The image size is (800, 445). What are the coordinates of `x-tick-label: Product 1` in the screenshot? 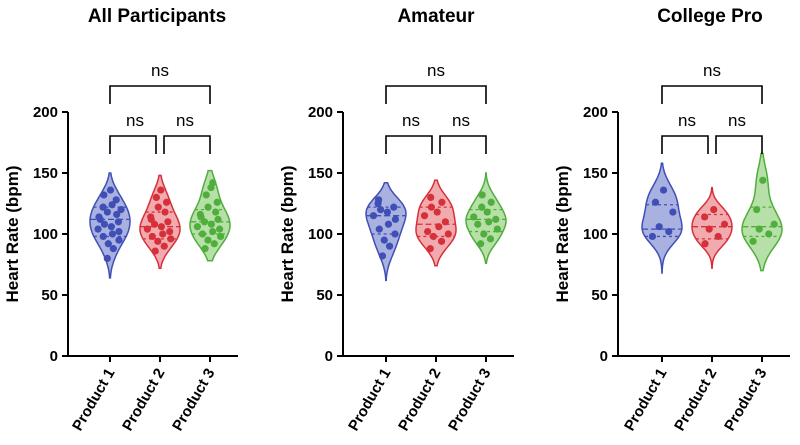 It's located at (645, 400).